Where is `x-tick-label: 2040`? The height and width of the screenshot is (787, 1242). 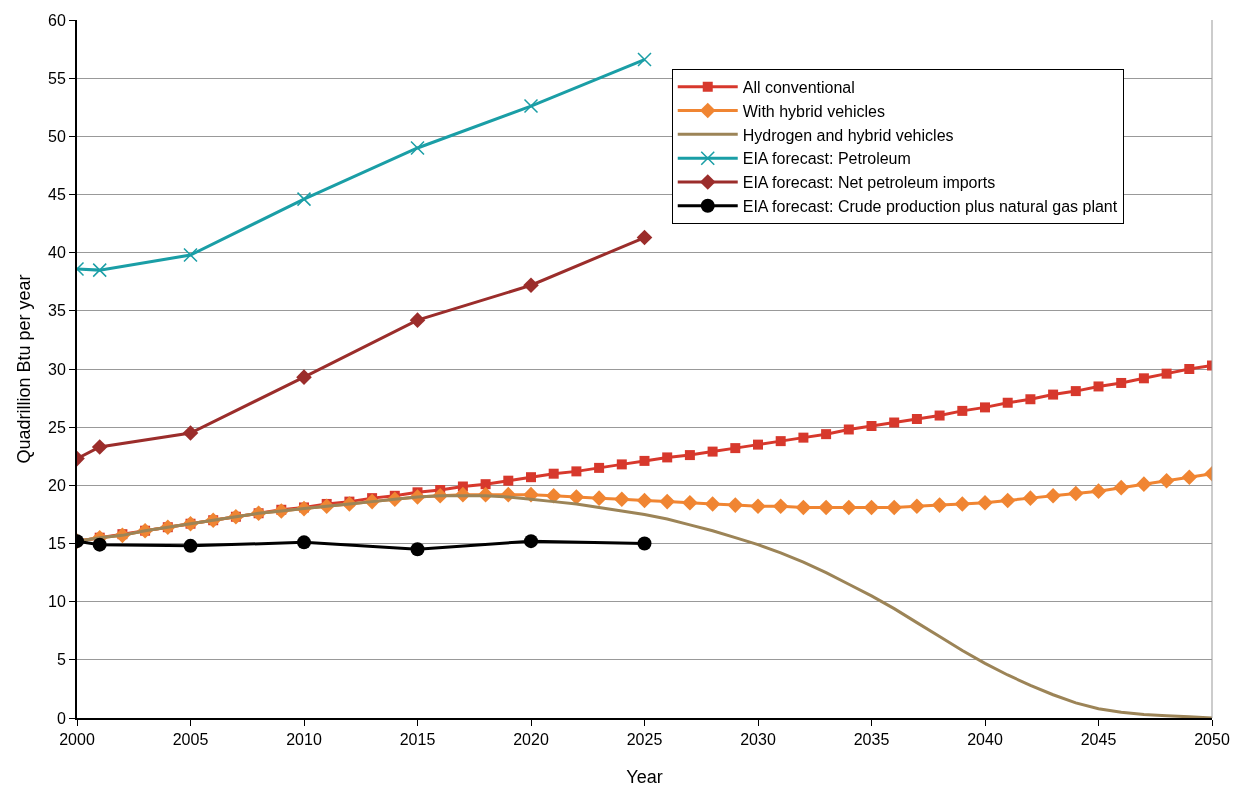 x-tick-label: 2040 is located at coordinates (985, 740).